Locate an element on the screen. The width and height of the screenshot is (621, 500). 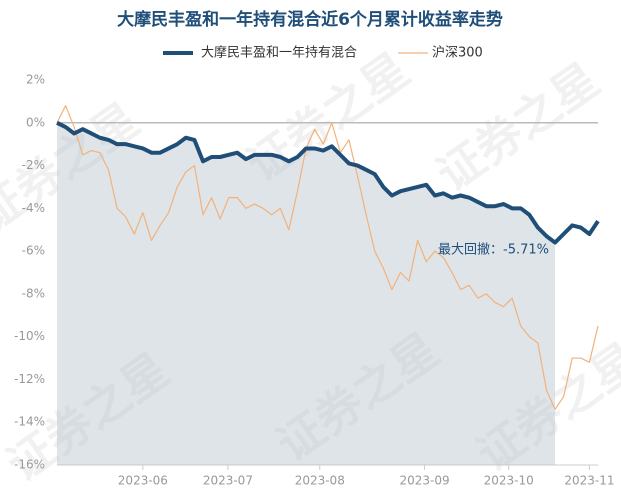
x-tick-label: 2023-08 is located at coordinates (320, 481).